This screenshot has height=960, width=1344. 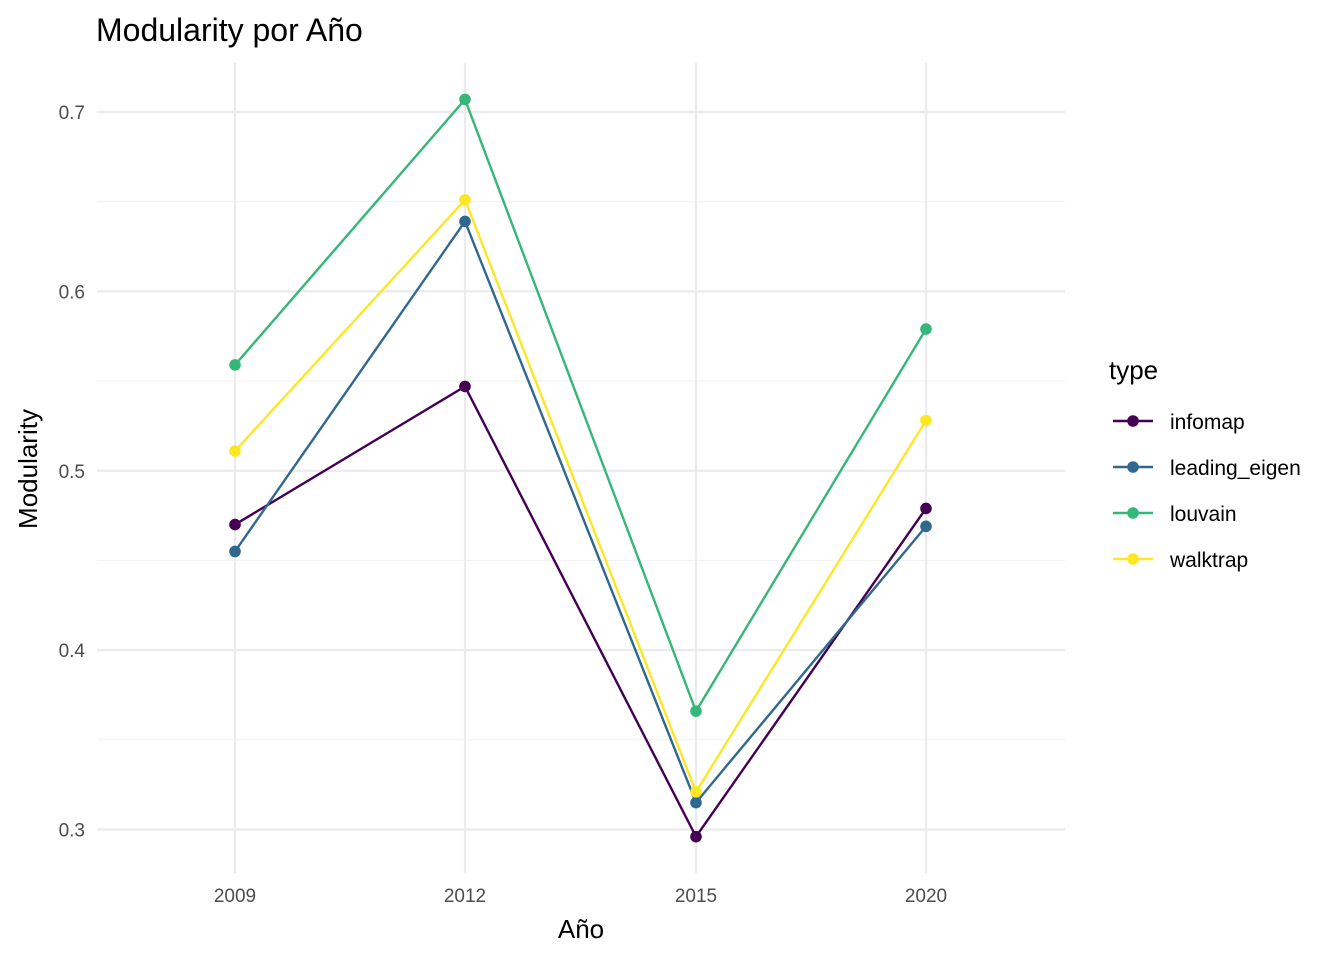 What do you see at coordinates (72, 831) in the screenshot?
I see `y-tick-label: 0.3` at bounding box center [72, 831].